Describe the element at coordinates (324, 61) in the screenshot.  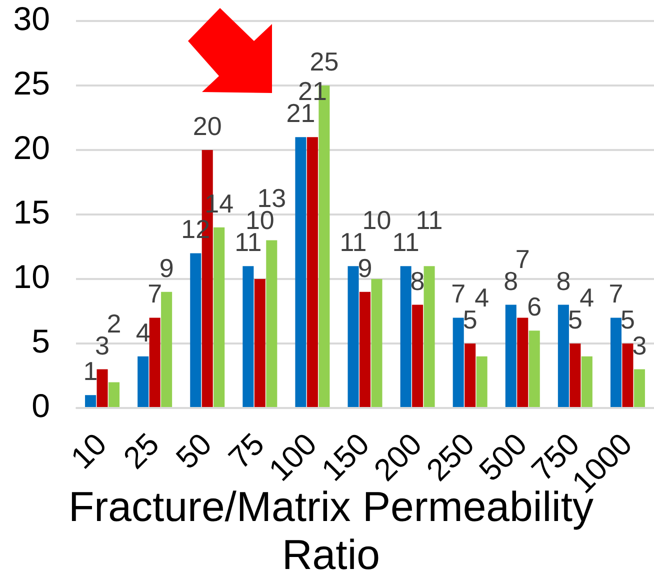
I see `data-label: 25` at that location.